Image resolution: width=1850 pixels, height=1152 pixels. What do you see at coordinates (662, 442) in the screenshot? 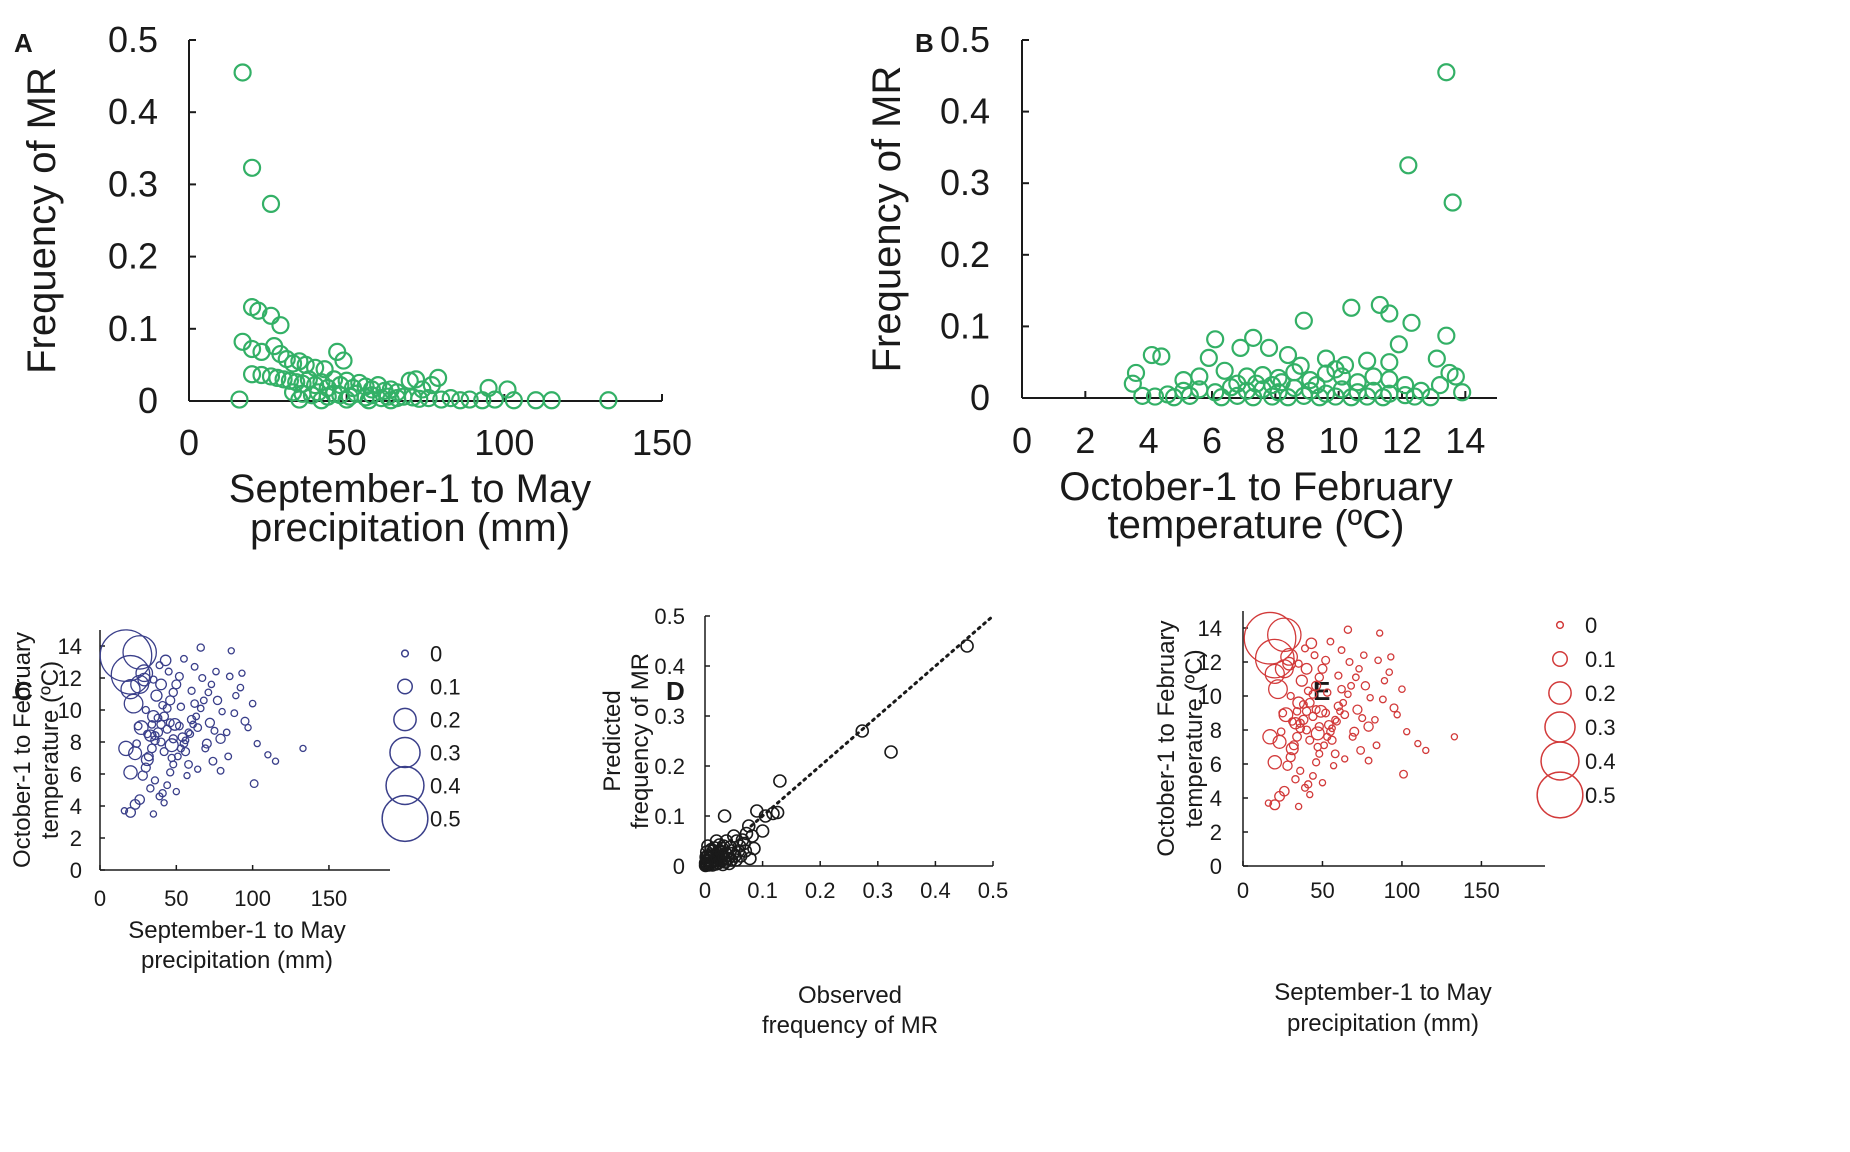
I see `x-tick-label-A: 150` at bounding box center [662, 442].